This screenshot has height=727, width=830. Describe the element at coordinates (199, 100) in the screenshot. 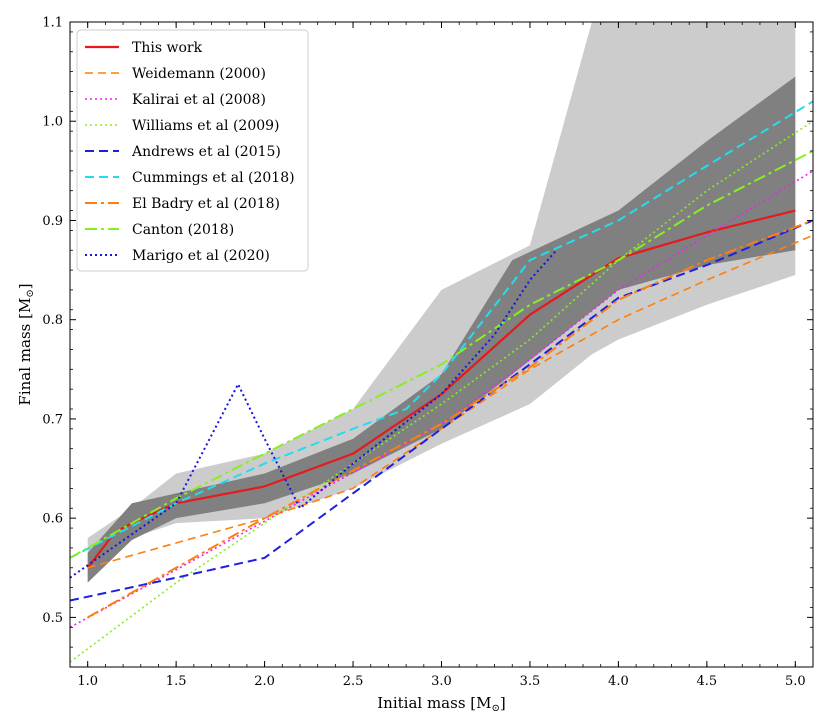

I see `legend-label-kalirai-et-al-2008: Kalirai et al (2008)` at that location.